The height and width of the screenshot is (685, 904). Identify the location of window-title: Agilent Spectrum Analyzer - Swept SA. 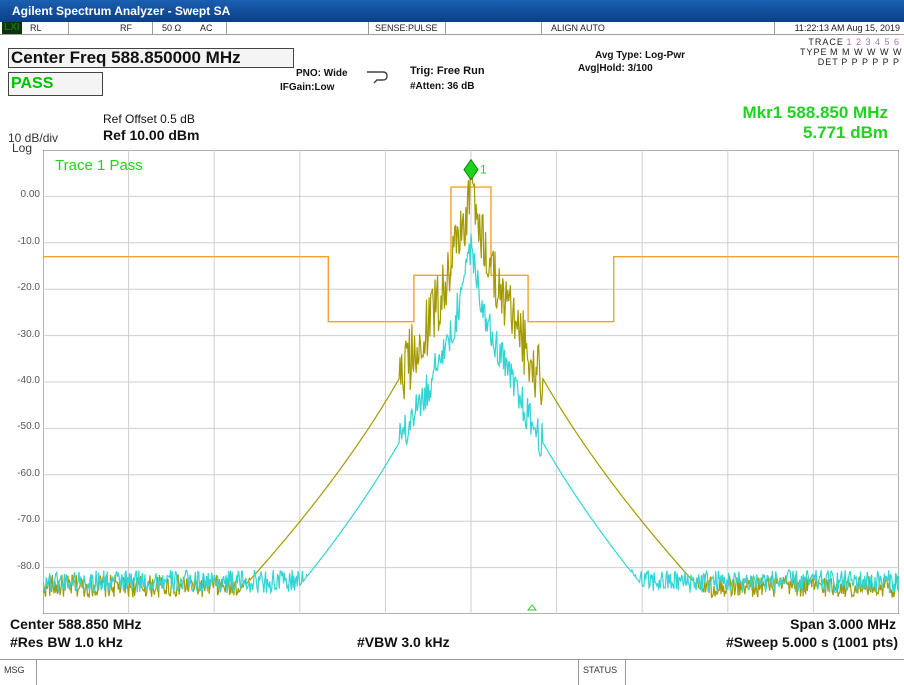
(121, 11).